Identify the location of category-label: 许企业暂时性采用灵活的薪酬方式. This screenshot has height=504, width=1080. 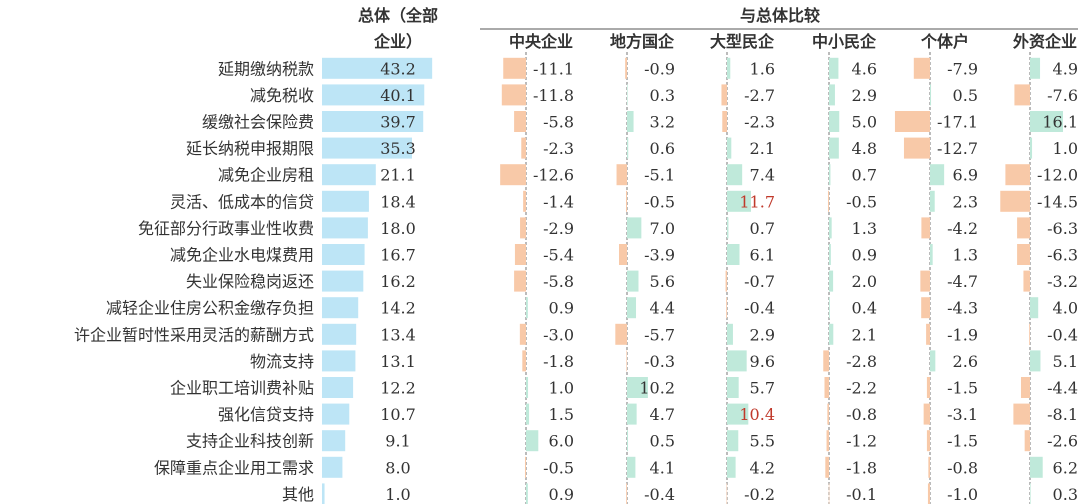
(194, 334).